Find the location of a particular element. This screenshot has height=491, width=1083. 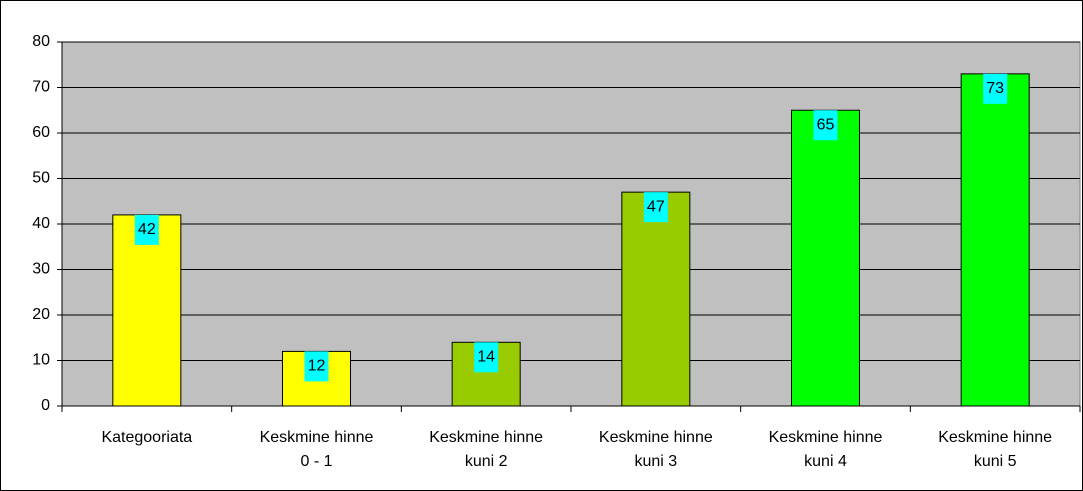

data-label: 73 is located at coordinates (995, 88).